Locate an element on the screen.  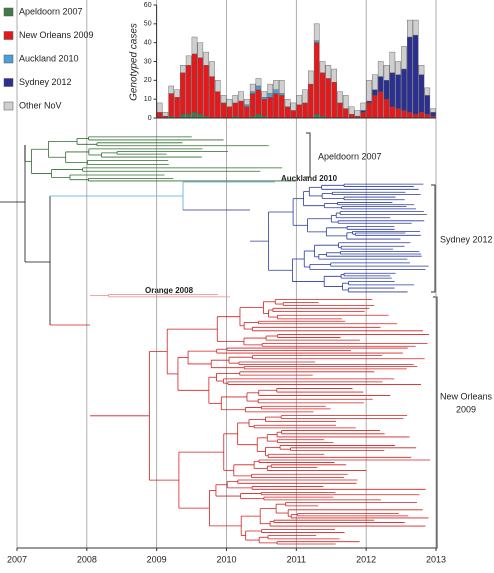
y-tick-label: 30 is located at coordinates (148, 61).